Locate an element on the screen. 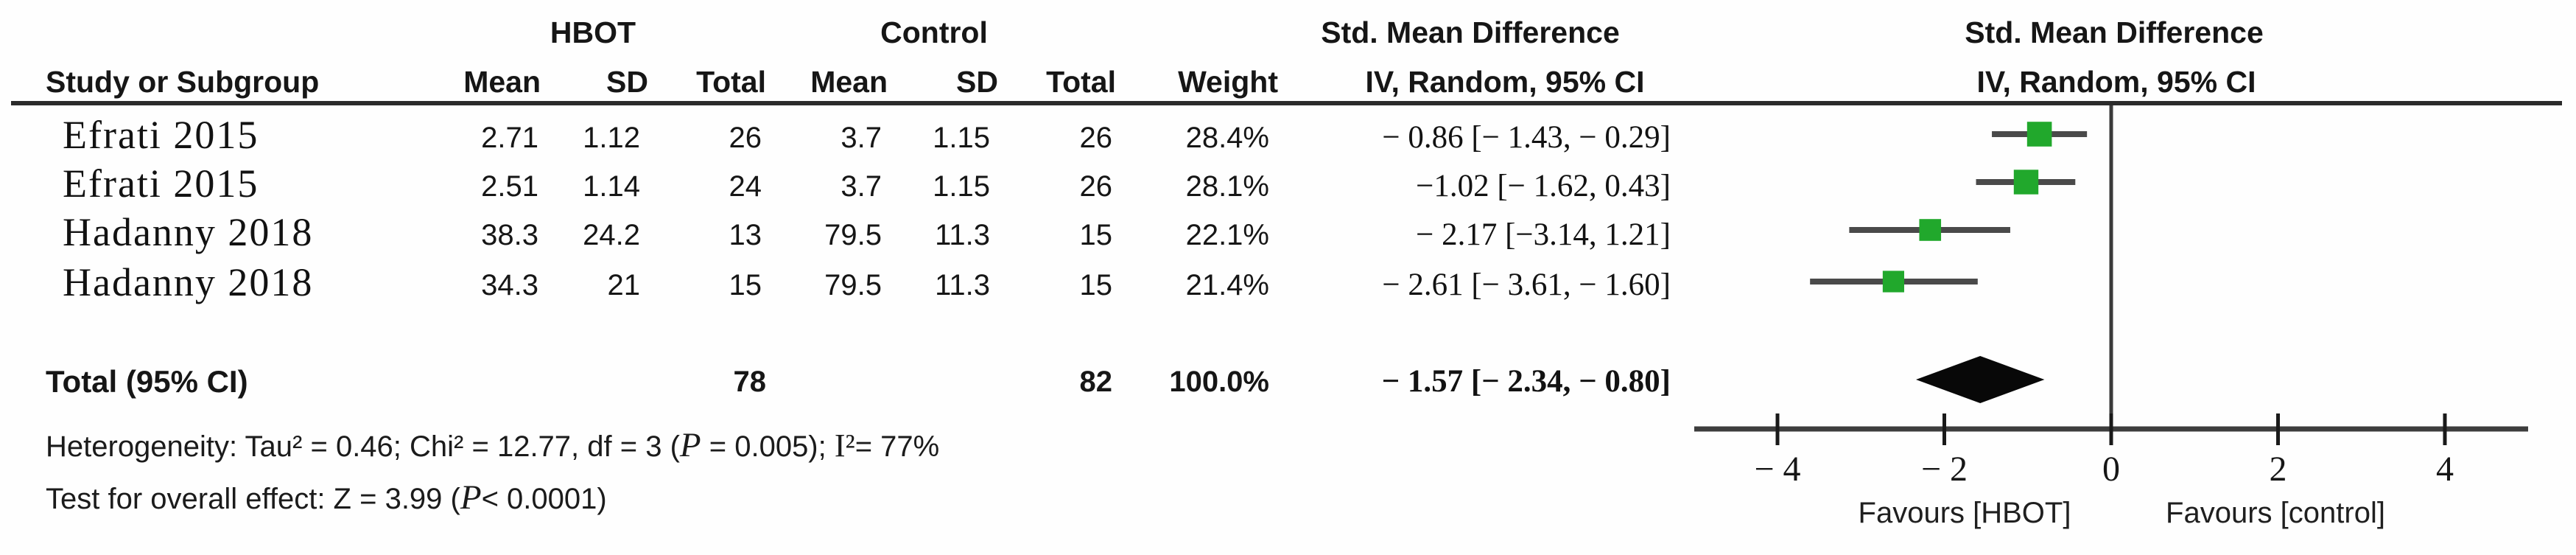 The image size is (2576, 555). footnote-segment: I² is located at coordinates (845, 445).